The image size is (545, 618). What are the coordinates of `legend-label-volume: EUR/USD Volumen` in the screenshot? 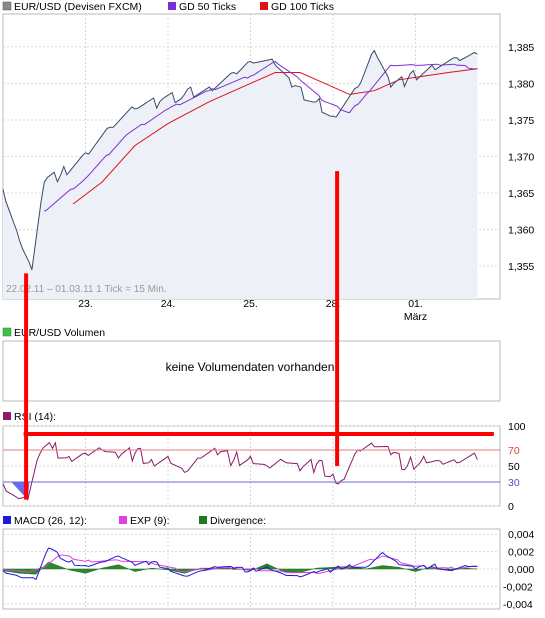 It's located at (59, 333).